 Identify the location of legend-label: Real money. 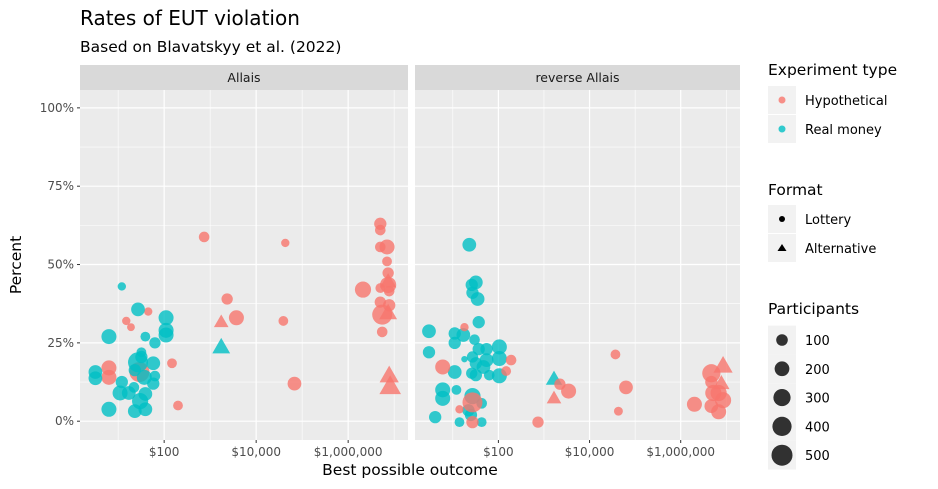
(843, 130).